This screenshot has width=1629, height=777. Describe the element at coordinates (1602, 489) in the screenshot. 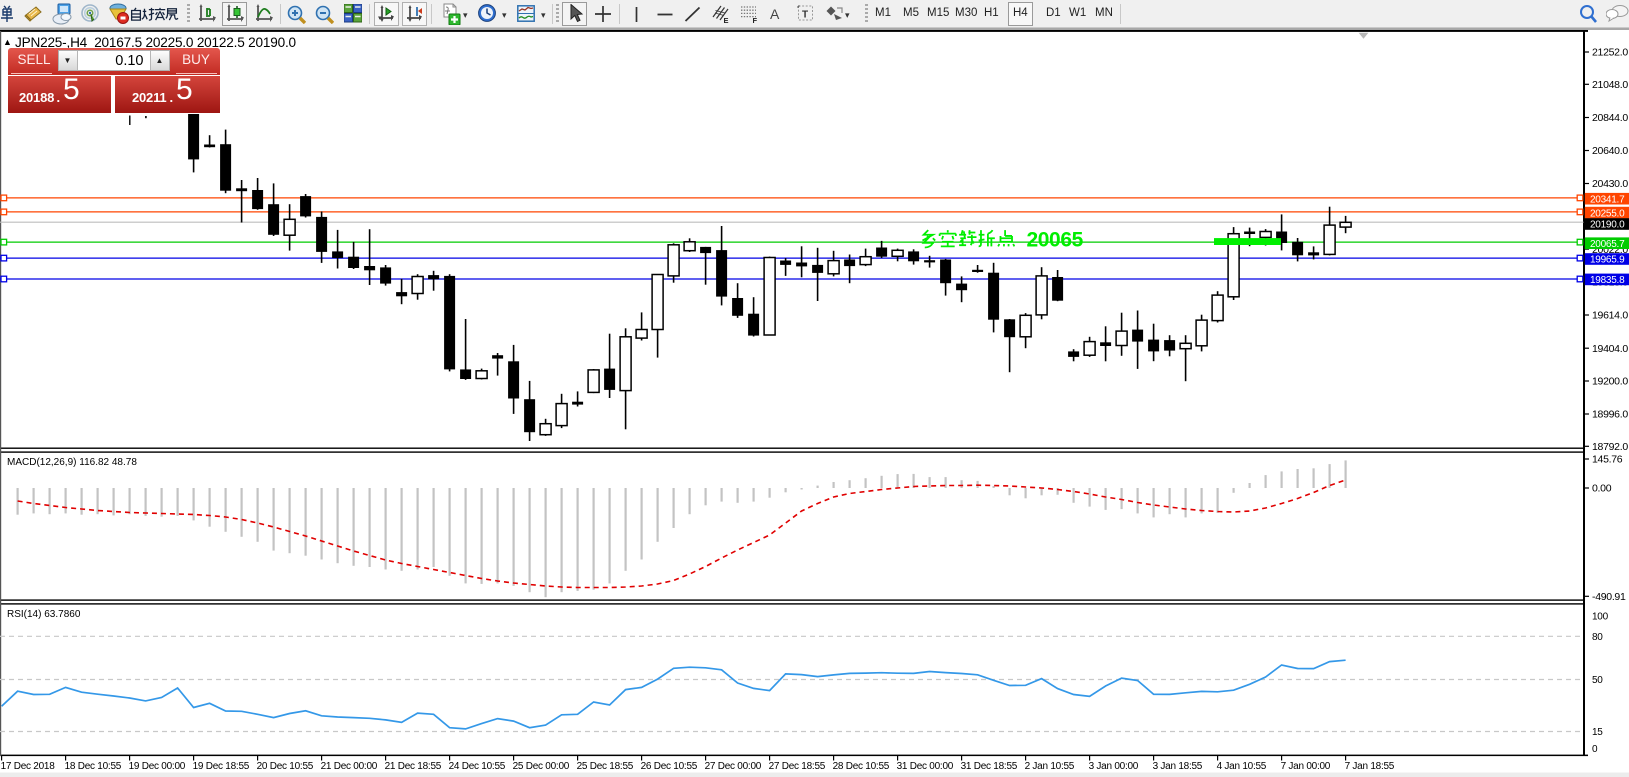

I see `svg-text: 0.00` at that location.